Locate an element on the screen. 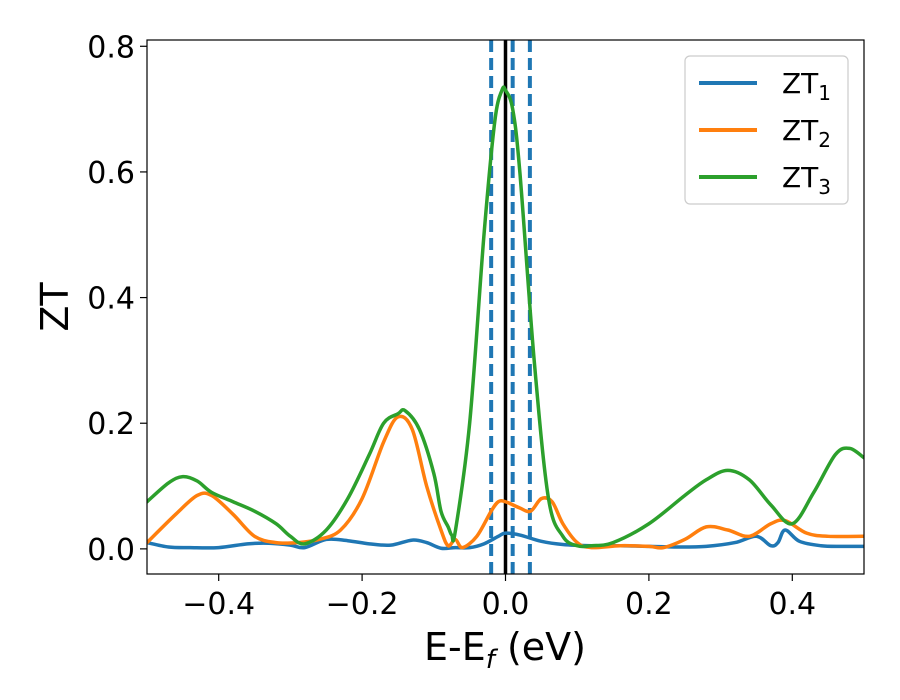  reference-lines is located at coordinates (510, 307).